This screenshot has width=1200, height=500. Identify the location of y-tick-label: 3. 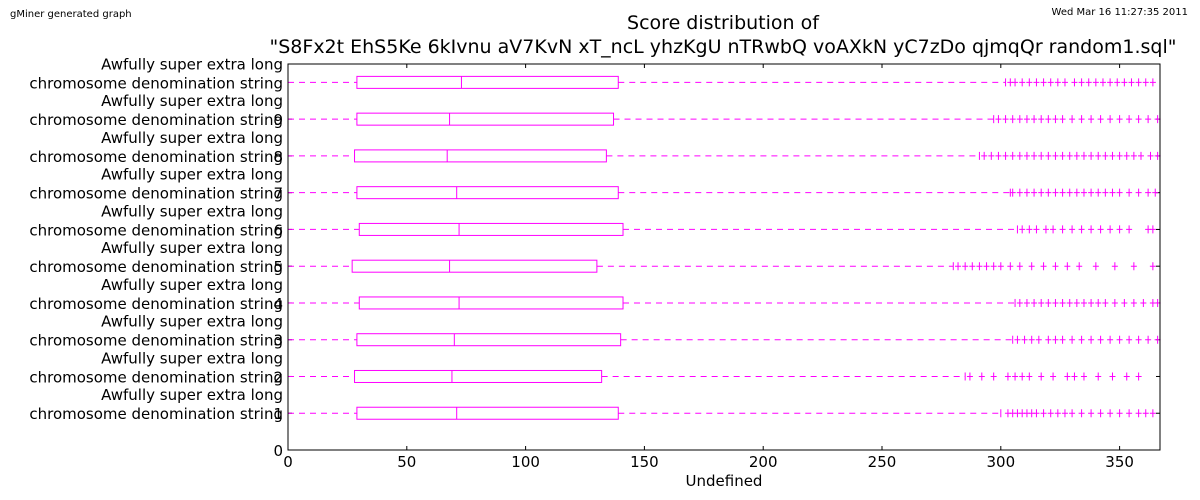
(278, 341).